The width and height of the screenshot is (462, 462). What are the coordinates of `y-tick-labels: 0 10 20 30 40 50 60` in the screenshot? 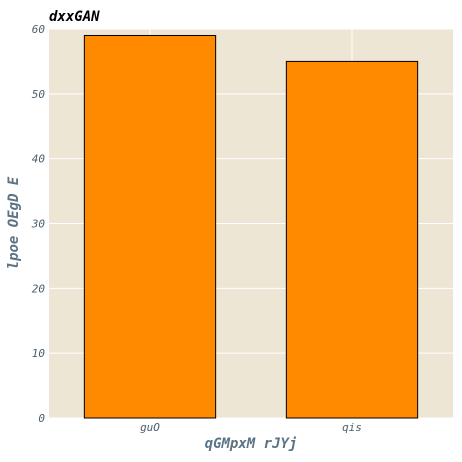 It's located at (38, 224).